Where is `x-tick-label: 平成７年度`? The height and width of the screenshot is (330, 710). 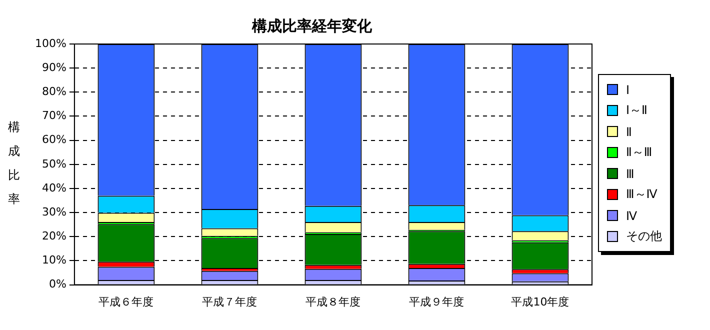
x-tick-label: 平成７年度 is located at coordinates (230, 301).